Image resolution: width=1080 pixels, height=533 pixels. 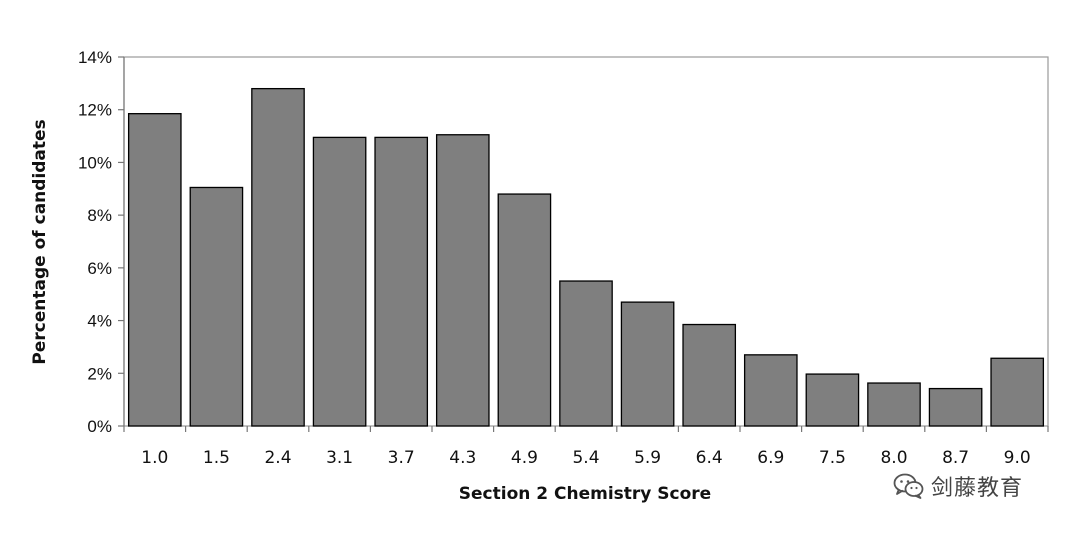 What do you see at coordinates (101, 242) in the screenshot?
I see `y-axis: 0% 2% 4% 6% 8% 10% 12% 14%` at bounding box center [101, 242].